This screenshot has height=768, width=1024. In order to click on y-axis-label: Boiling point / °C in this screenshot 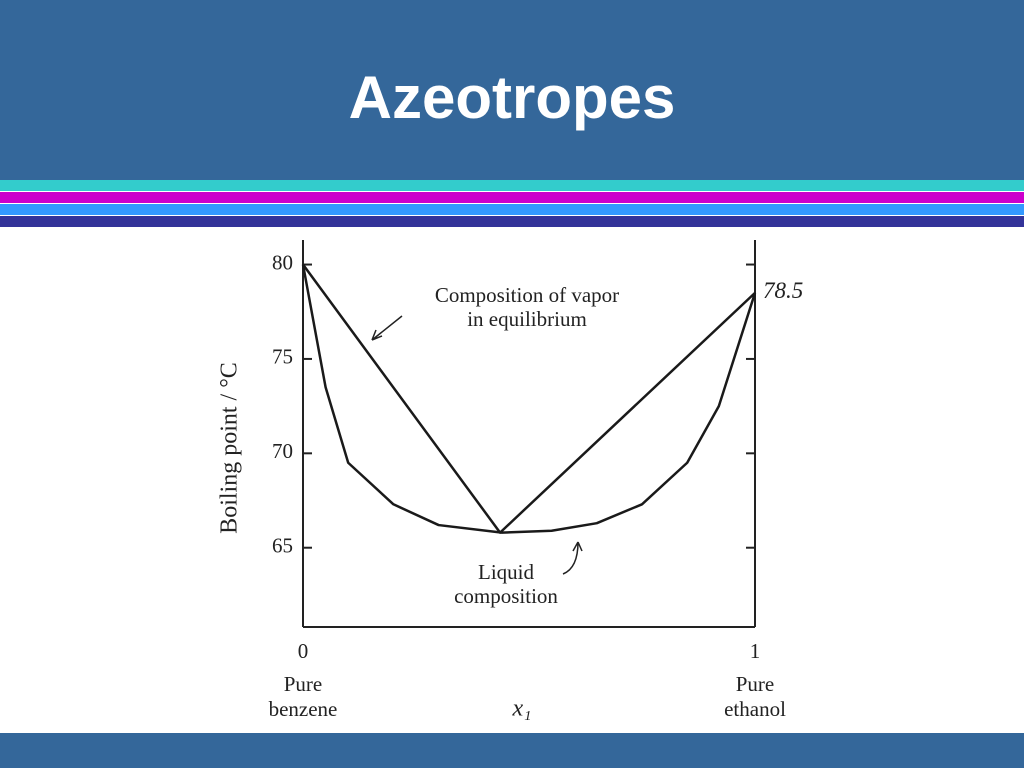, I will do `click(230, 448)`.